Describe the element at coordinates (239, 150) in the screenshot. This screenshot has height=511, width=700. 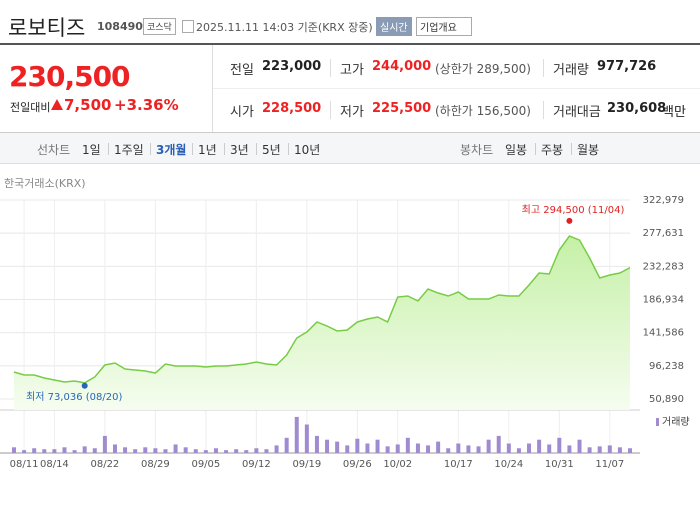
I see `tab: 3년` at that location.